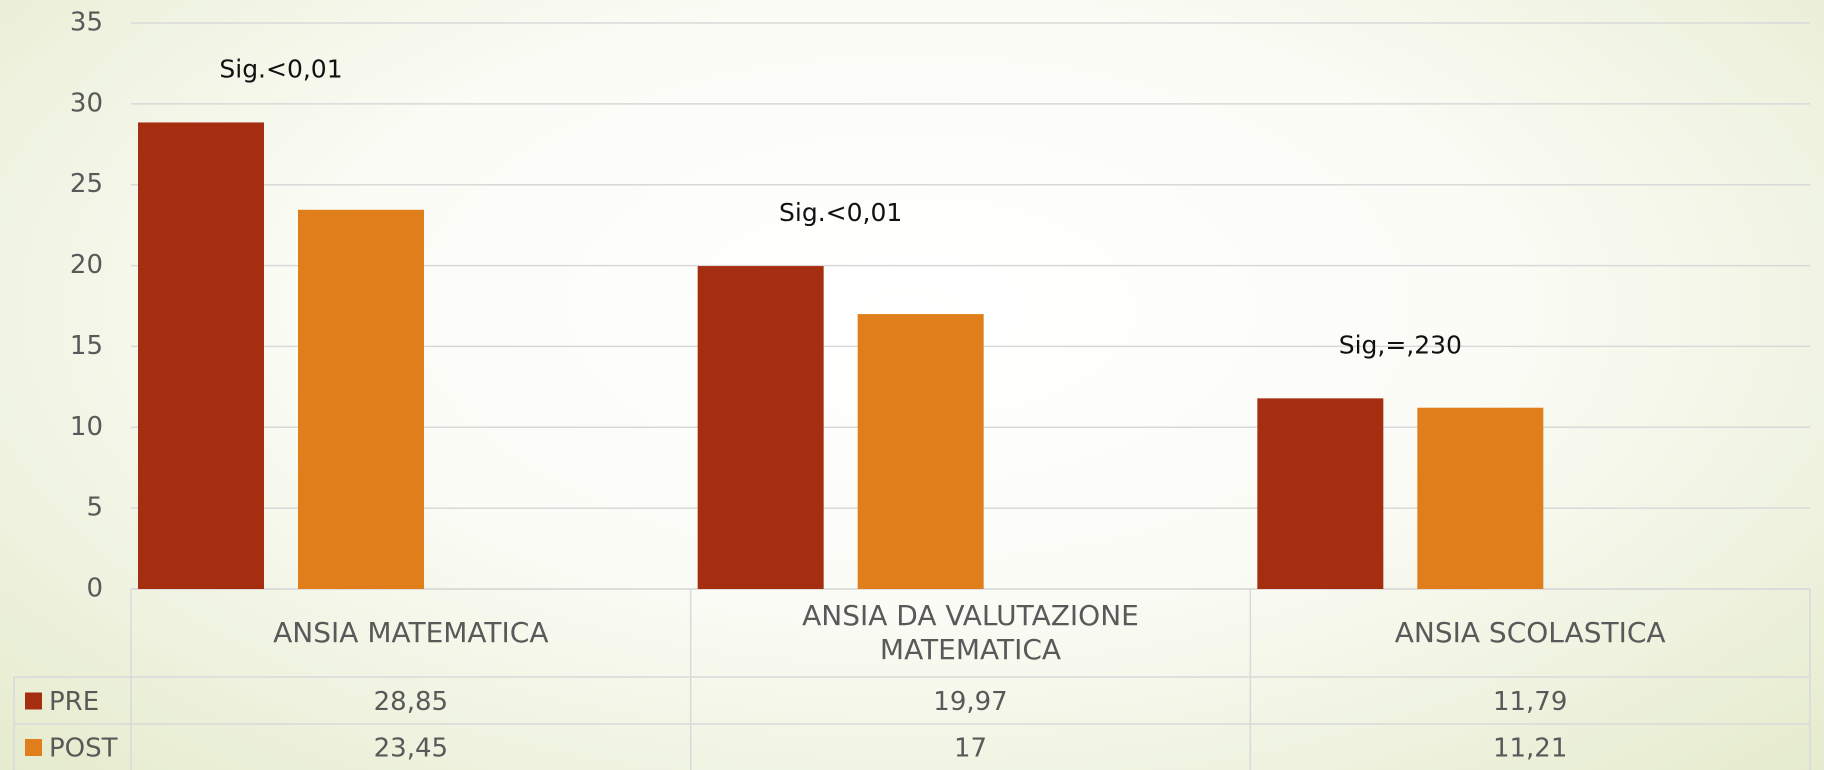  What do you see at coordinates (1530, 702) in the screenshot?
I see `table-value: 11,79` at bounding box center [1530, 702].